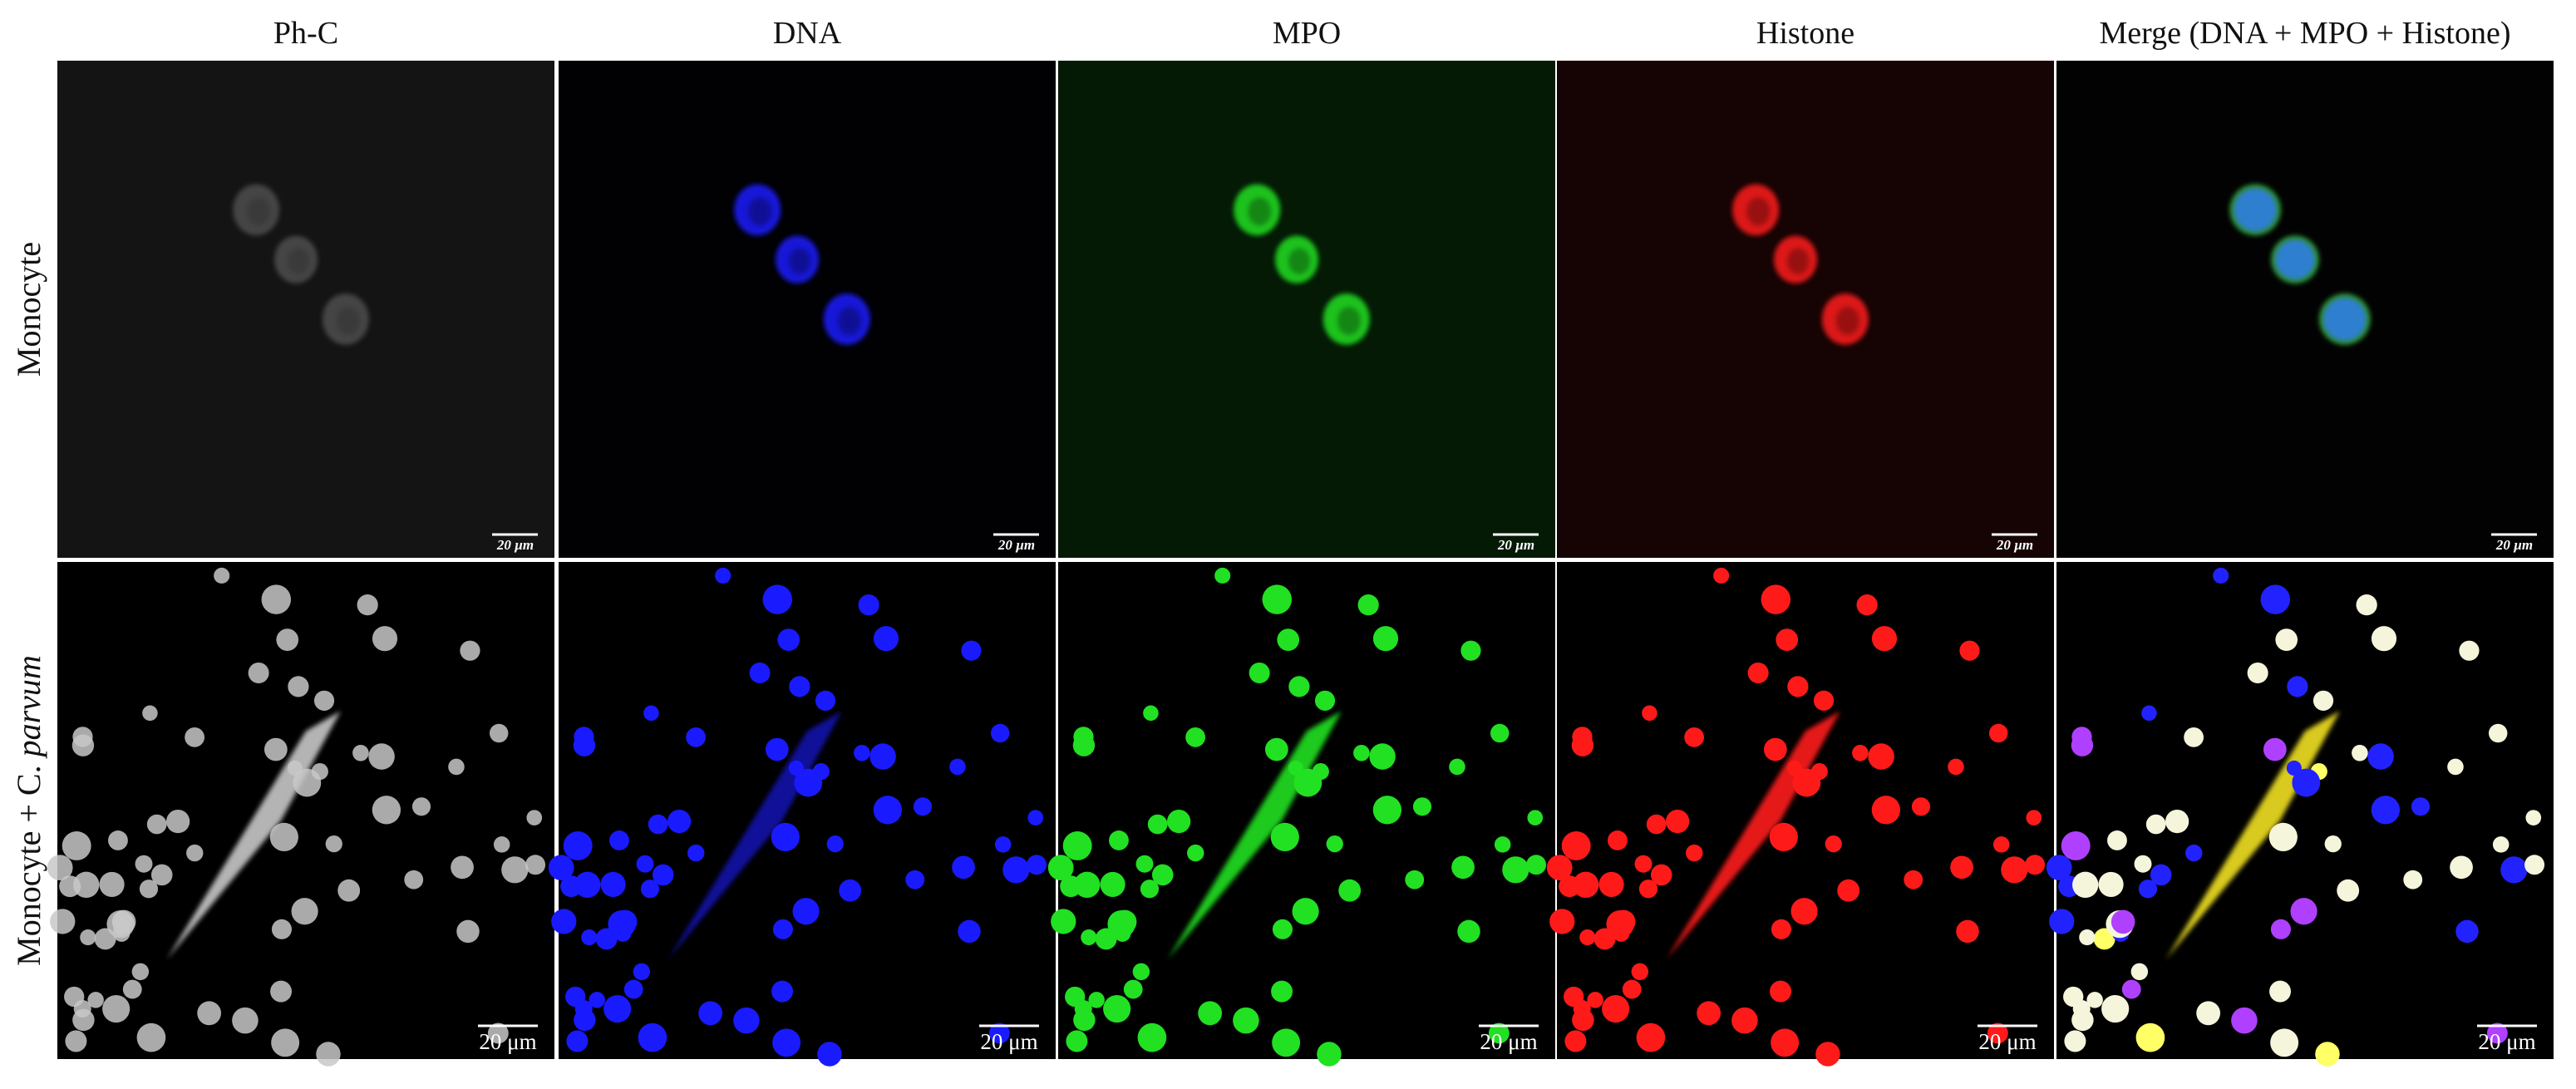 The width and height of the screenshot is (2576, 1089). Describe the element at coordinates (348, 321) in the screenshot. I see `cell-inner` at that location.